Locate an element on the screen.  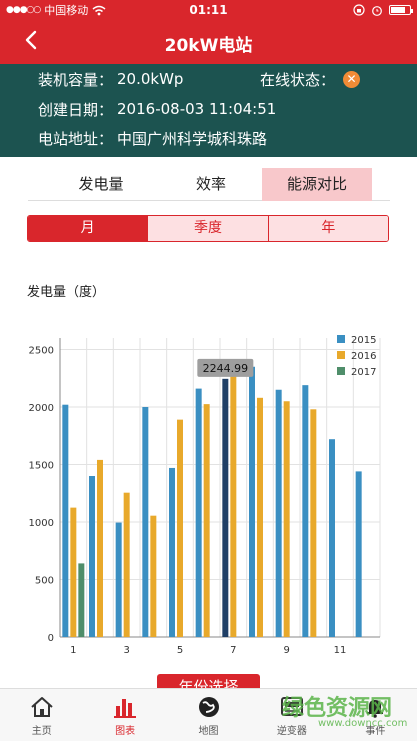
back-button is located at coordinates (31, 43).